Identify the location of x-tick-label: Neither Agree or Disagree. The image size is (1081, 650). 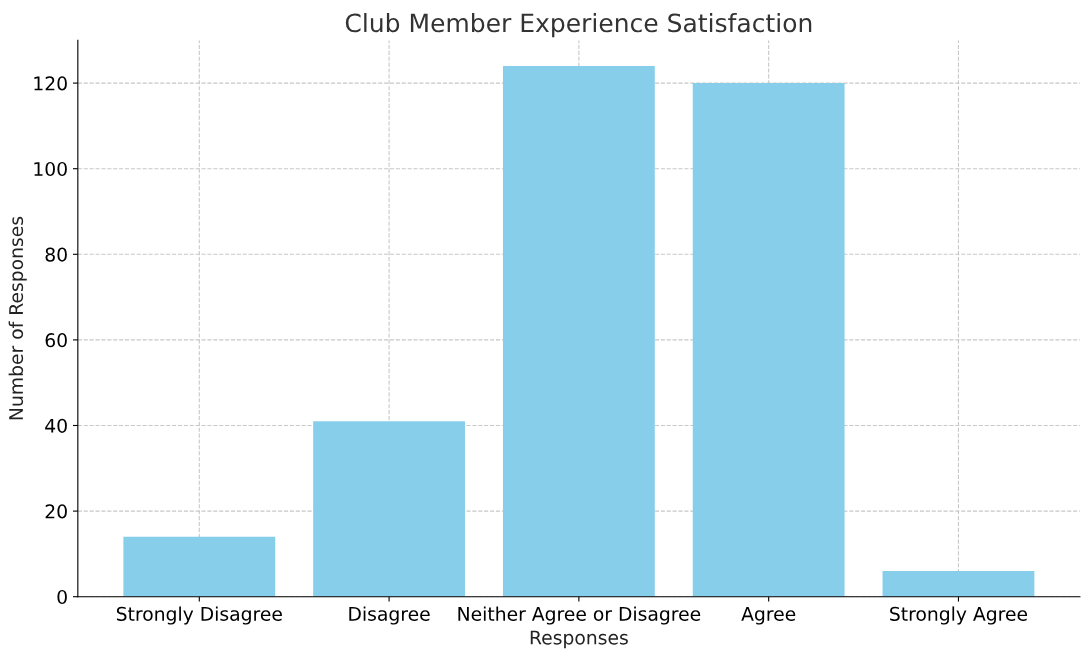
(579, 615).